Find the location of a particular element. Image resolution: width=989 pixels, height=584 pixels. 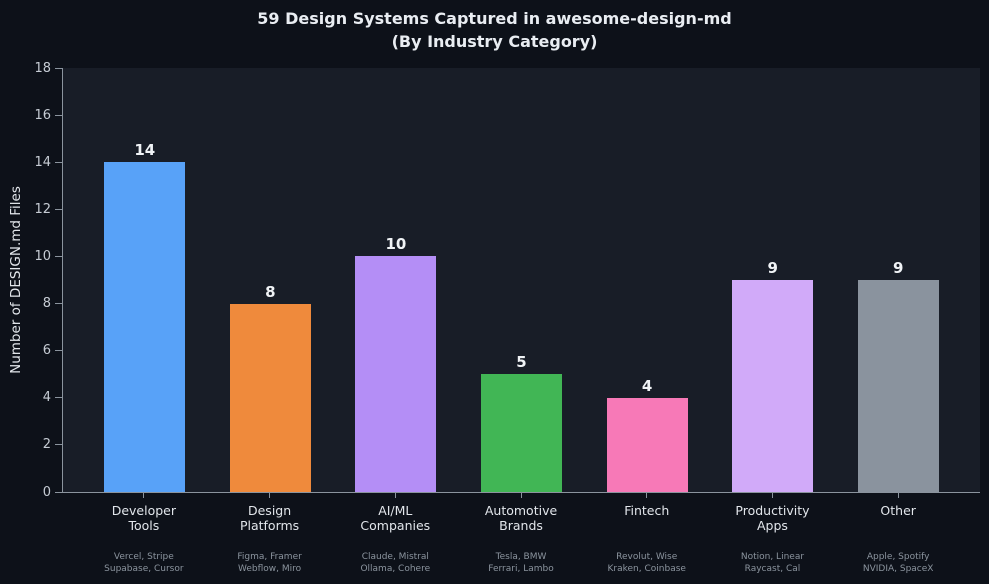

bar-column-ai-ml-companies: 10 is located at coordinates (396, 280).